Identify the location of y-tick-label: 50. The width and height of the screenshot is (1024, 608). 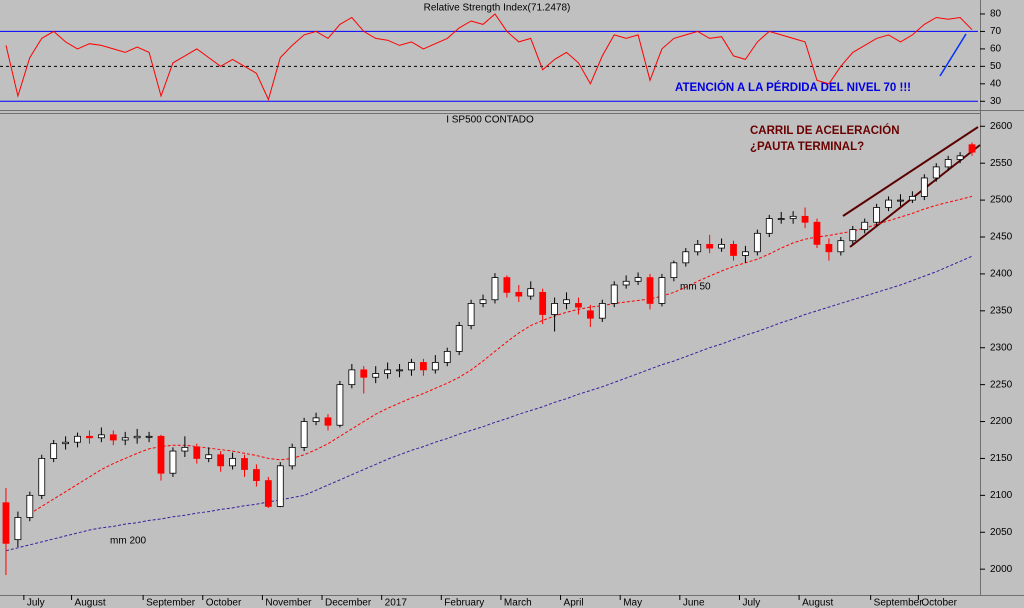
(996, 66).